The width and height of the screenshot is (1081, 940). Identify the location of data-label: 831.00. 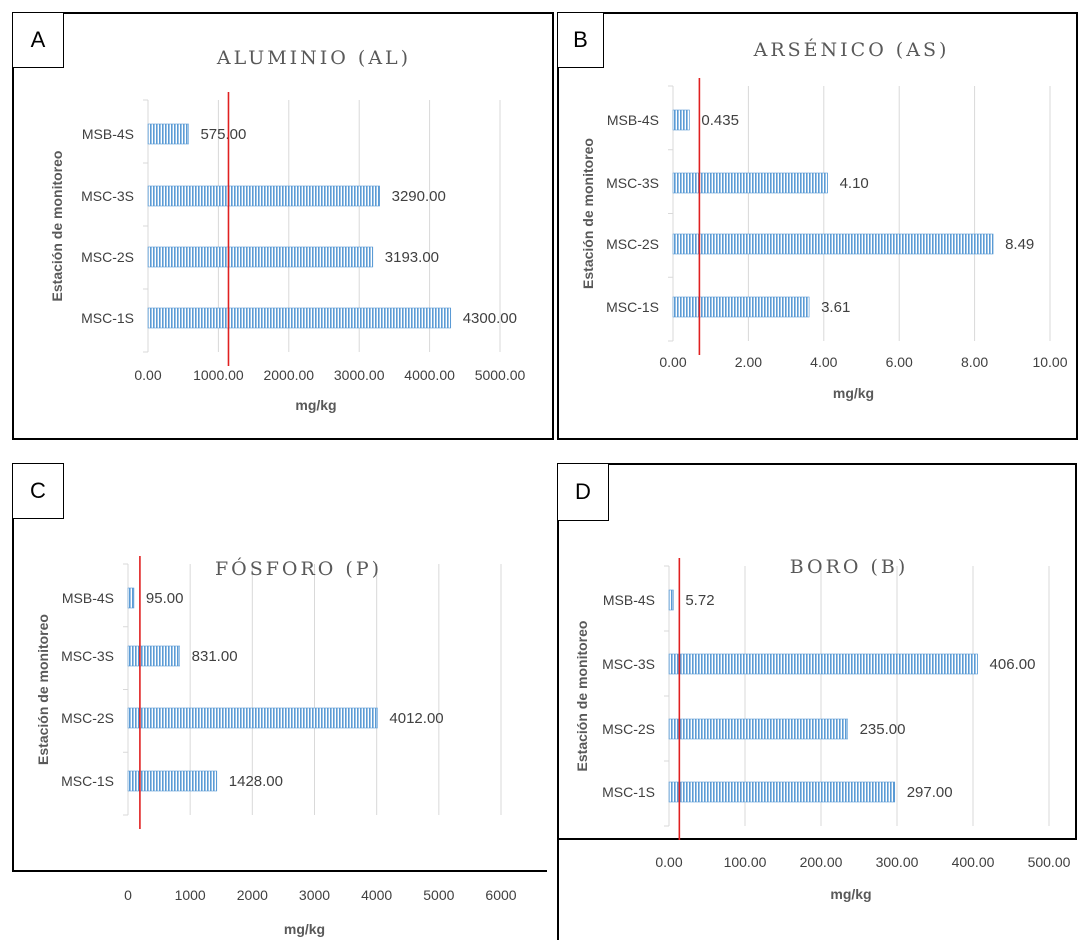
(215, 656).